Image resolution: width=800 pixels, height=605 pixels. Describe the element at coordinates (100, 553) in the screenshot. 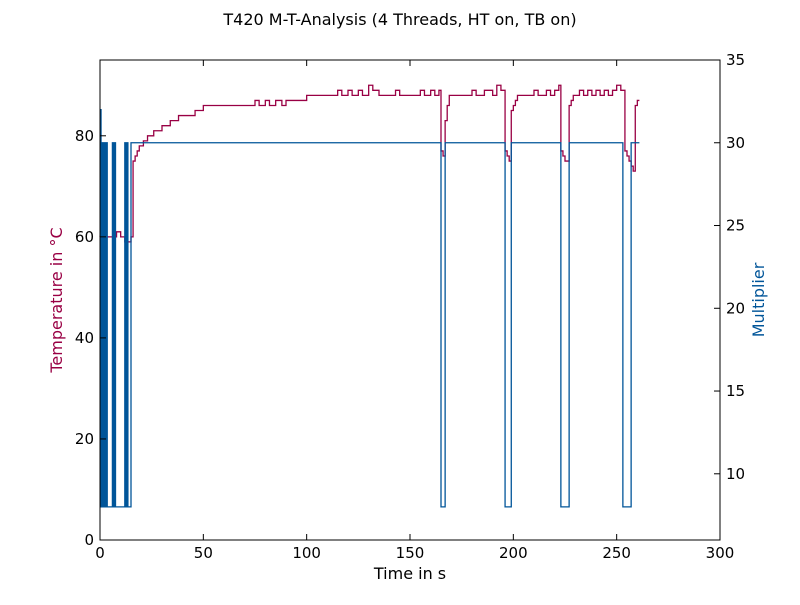

I see `x-tick-label: 0` at that location.